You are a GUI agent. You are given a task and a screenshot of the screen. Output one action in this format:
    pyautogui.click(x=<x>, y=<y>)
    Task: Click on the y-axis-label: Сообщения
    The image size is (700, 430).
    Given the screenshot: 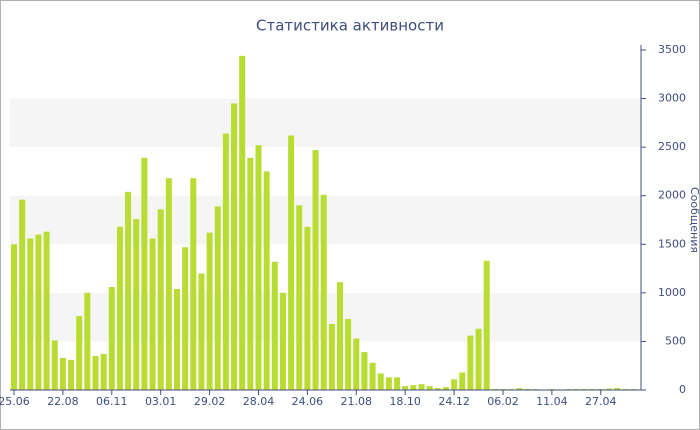 What is the action you would take?
    pyautogui.click(x=694, y=220)
    